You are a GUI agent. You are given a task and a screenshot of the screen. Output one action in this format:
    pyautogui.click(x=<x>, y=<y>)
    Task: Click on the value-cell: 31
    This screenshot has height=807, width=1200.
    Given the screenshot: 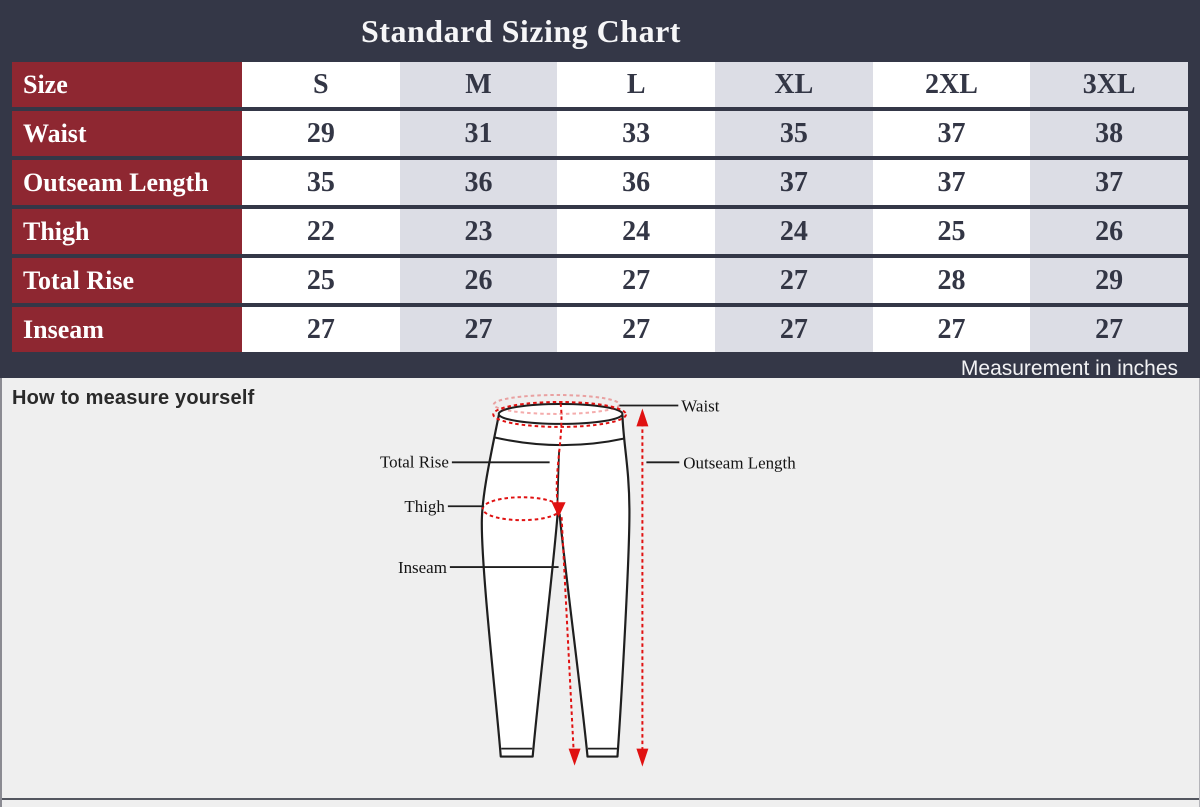 What is the action you would take?
    pyautogui.click(x=478, y=133)
    